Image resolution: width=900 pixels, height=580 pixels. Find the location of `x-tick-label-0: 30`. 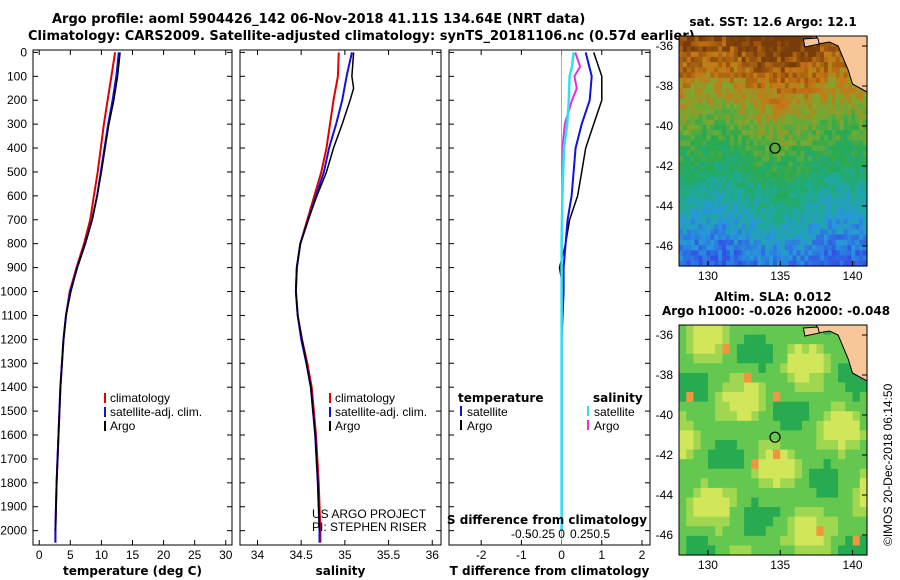

x-tick-label-0: 30 is located at coordinates (226, 555).